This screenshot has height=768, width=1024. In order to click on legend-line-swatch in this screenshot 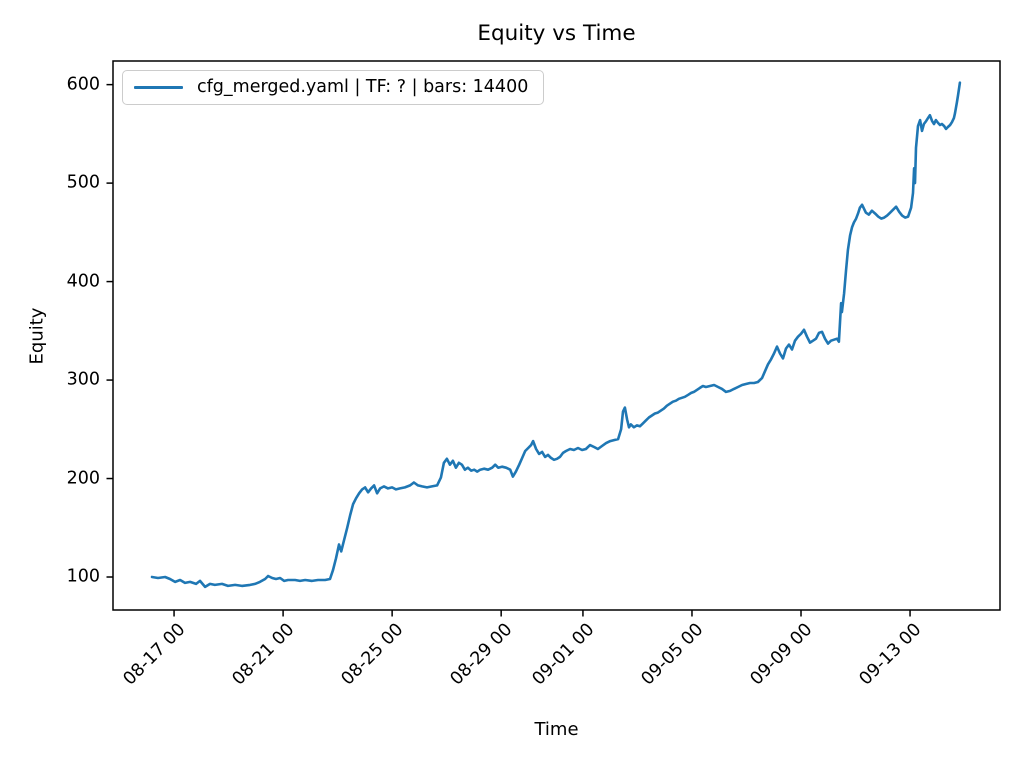, I will do `click(158, 87)`.